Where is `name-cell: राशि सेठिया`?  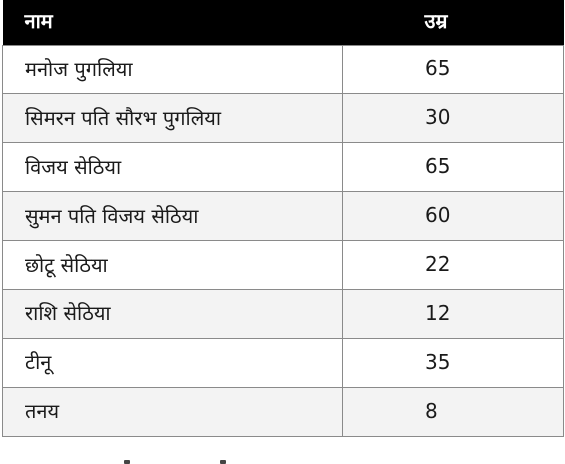
name-cell: राशि सेठिया is located at coordinates (172, 313).